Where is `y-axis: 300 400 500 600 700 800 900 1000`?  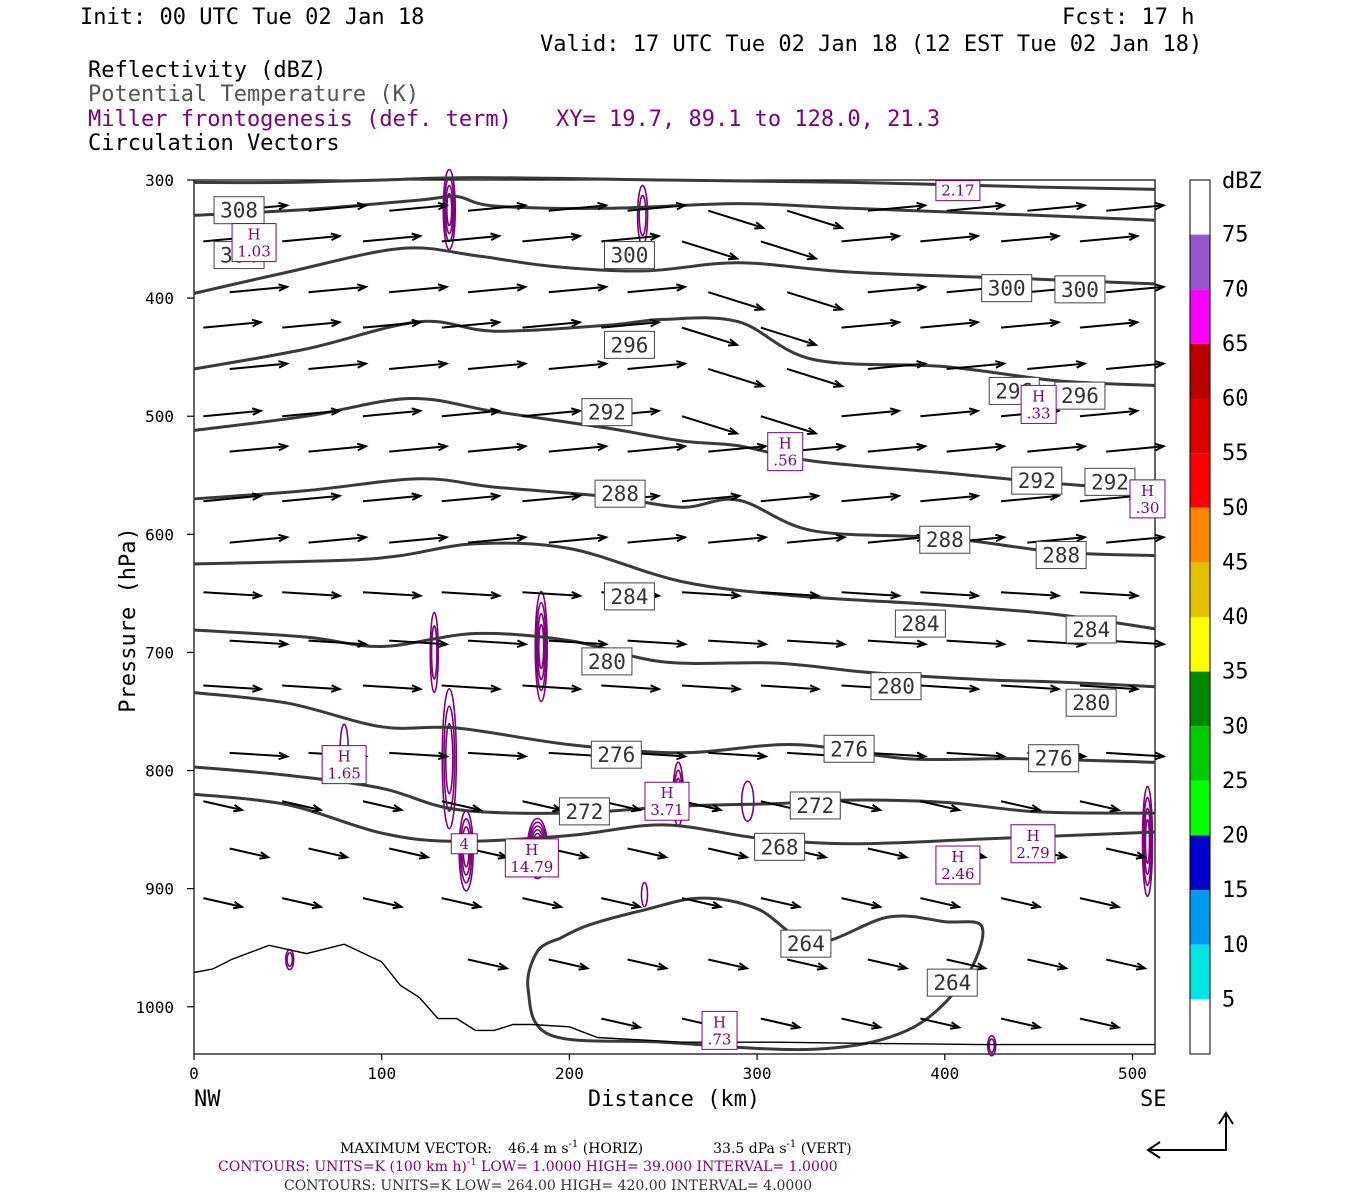 y-axis: 300 400 500 600 700 800 900 1000 is located at coordinates (164, 594).